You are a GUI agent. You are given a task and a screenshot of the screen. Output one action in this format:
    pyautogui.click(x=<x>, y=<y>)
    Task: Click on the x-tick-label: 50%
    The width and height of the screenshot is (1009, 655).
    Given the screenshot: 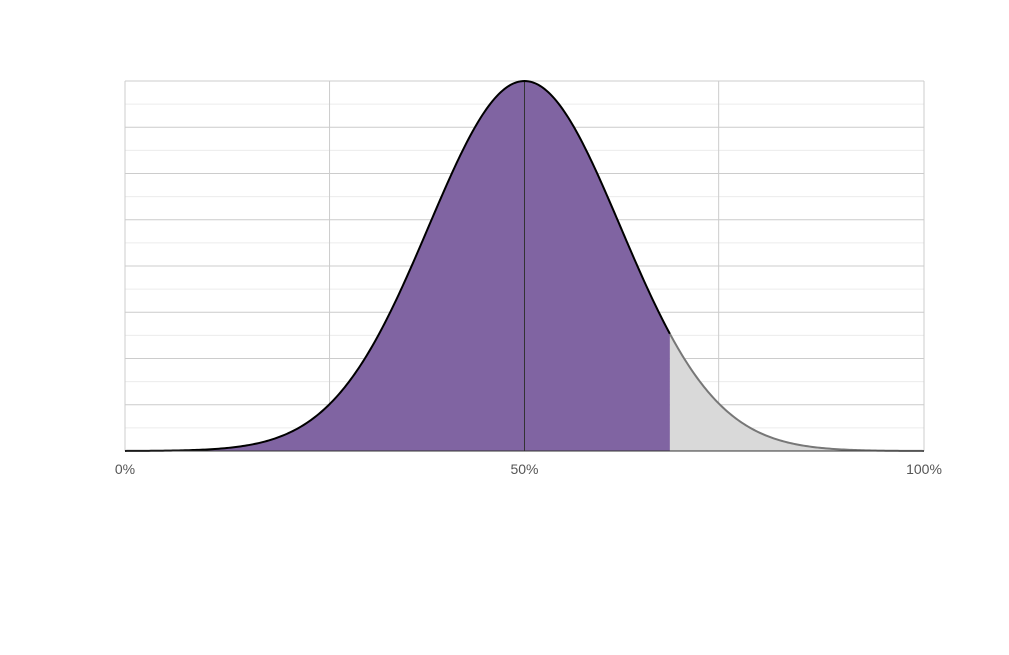 What is the action you would take?
    pyautogui.click(x=524, y=469)
    